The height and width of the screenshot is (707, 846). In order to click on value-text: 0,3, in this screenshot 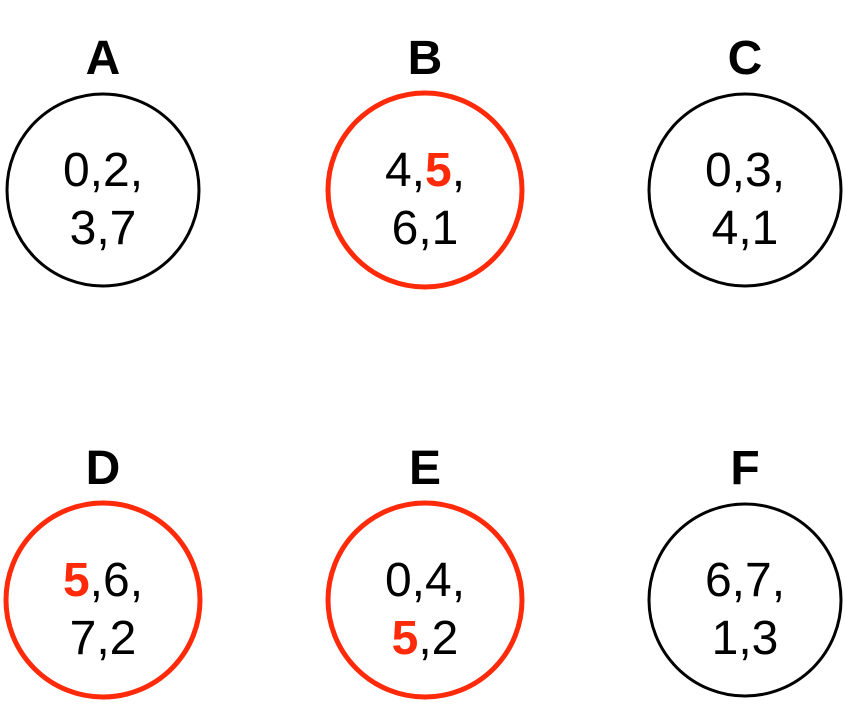, I will do `click(745, 170)`.